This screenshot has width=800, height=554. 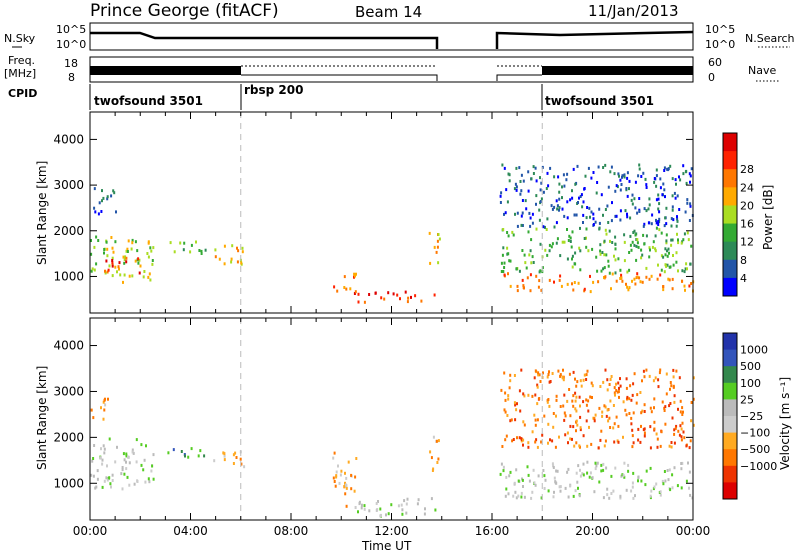 What do you see at coordinates (492, 531) in the screenshot?
I see `time-tick-label-4: 16:00` at bounding box center [492, 531].